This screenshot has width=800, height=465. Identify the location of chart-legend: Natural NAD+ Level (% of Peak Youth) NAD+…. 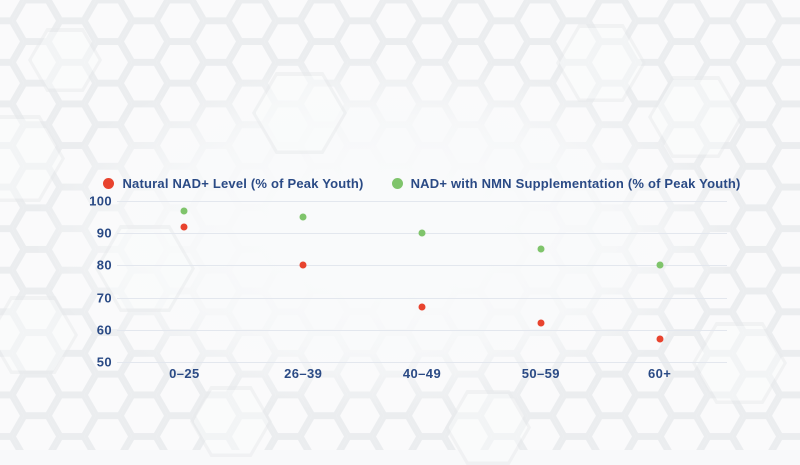
(421, 183).